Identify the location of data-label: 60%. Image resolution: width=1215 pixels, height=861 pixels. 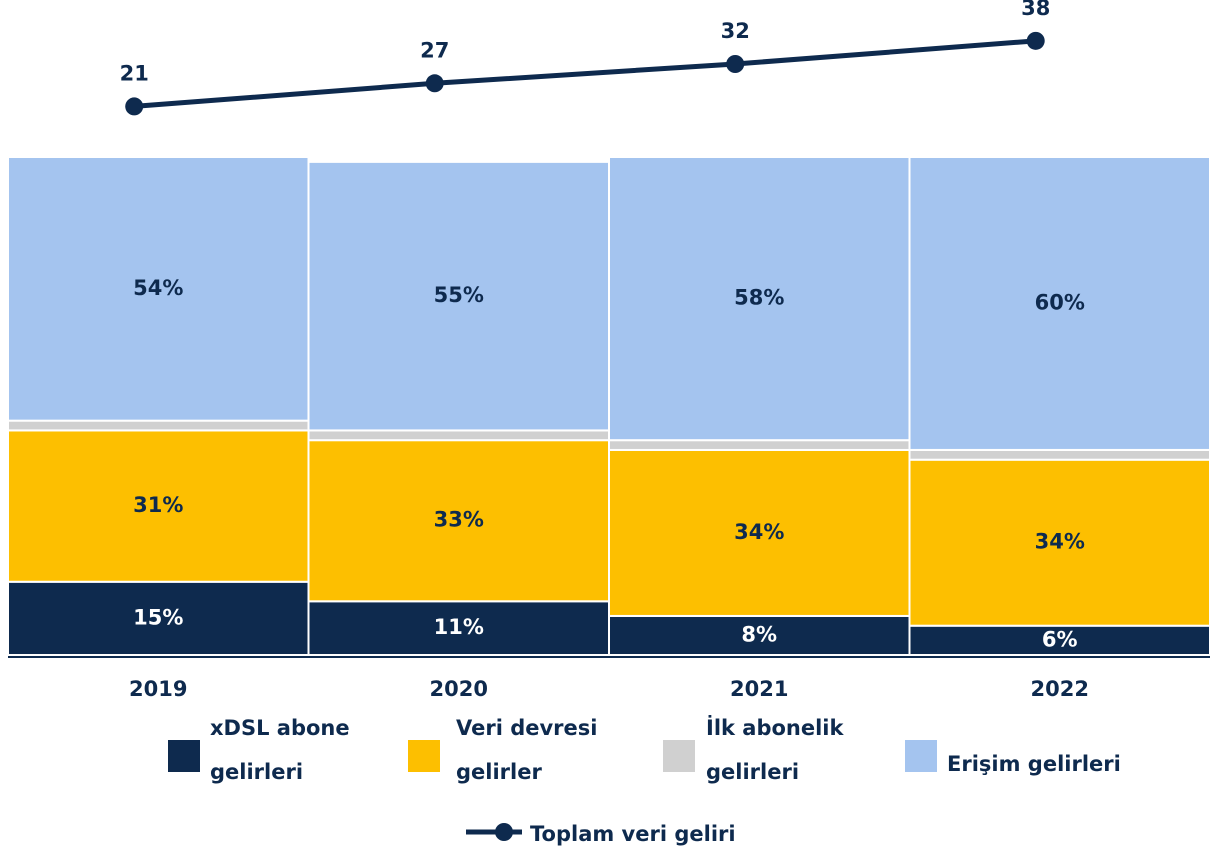
(1060, 302).